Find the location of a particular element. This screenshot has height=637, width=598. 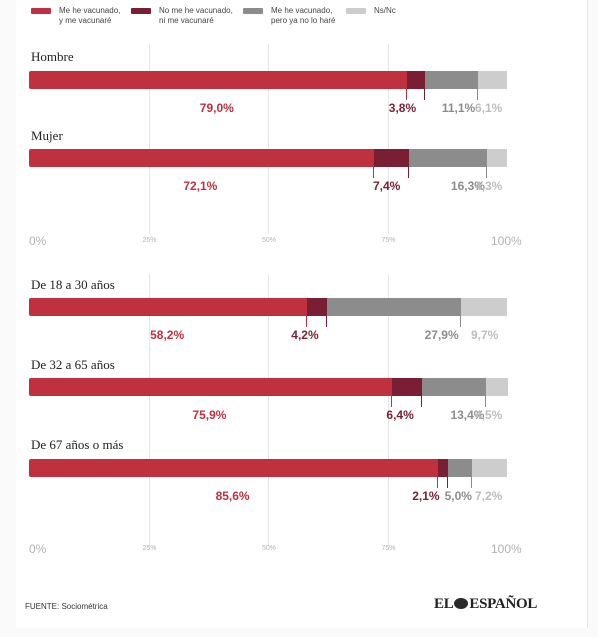

logo-mark-icon is located at coordinates (461, 603).